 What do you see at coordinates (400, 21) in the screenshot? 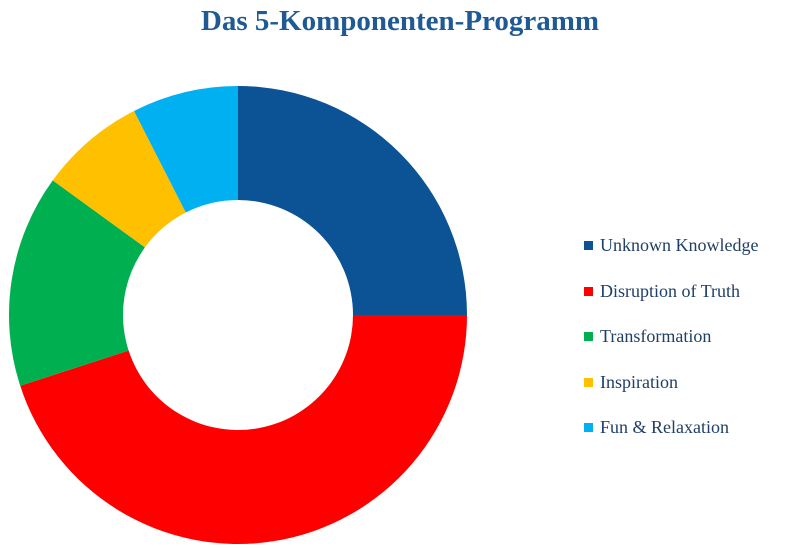
I see `chart-title: Das 5-Komponenten-Programm` at bounding box center [400, 21].